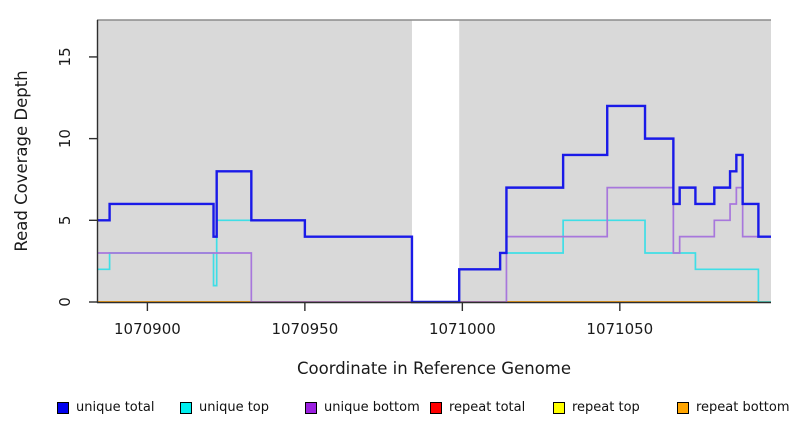 The height and width of the screenshot is (432, 792). I want to click on y-tick-label: 10, so click(65, 138).